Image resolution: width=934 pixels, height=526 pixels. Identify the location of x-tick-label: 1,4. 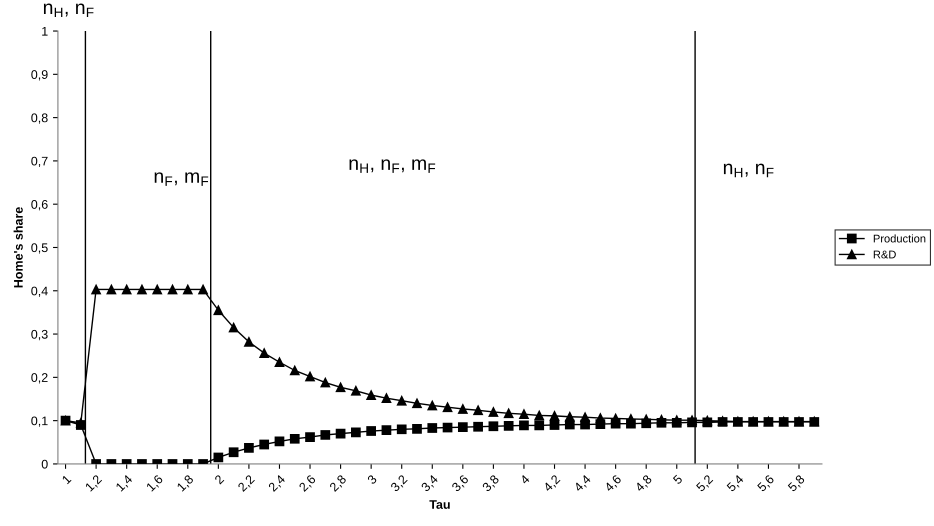
(124, 483).